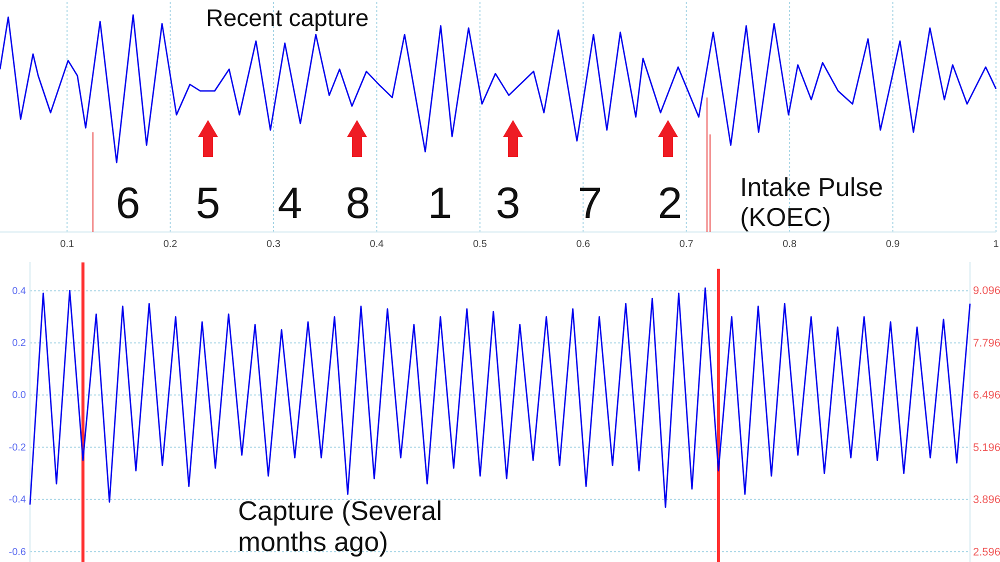 This screenshot has width=1000, height=562. What do you see at coordinates (590, 203) in the screenshot?
I see `annotation: 7` at bounding box center [590, 203].